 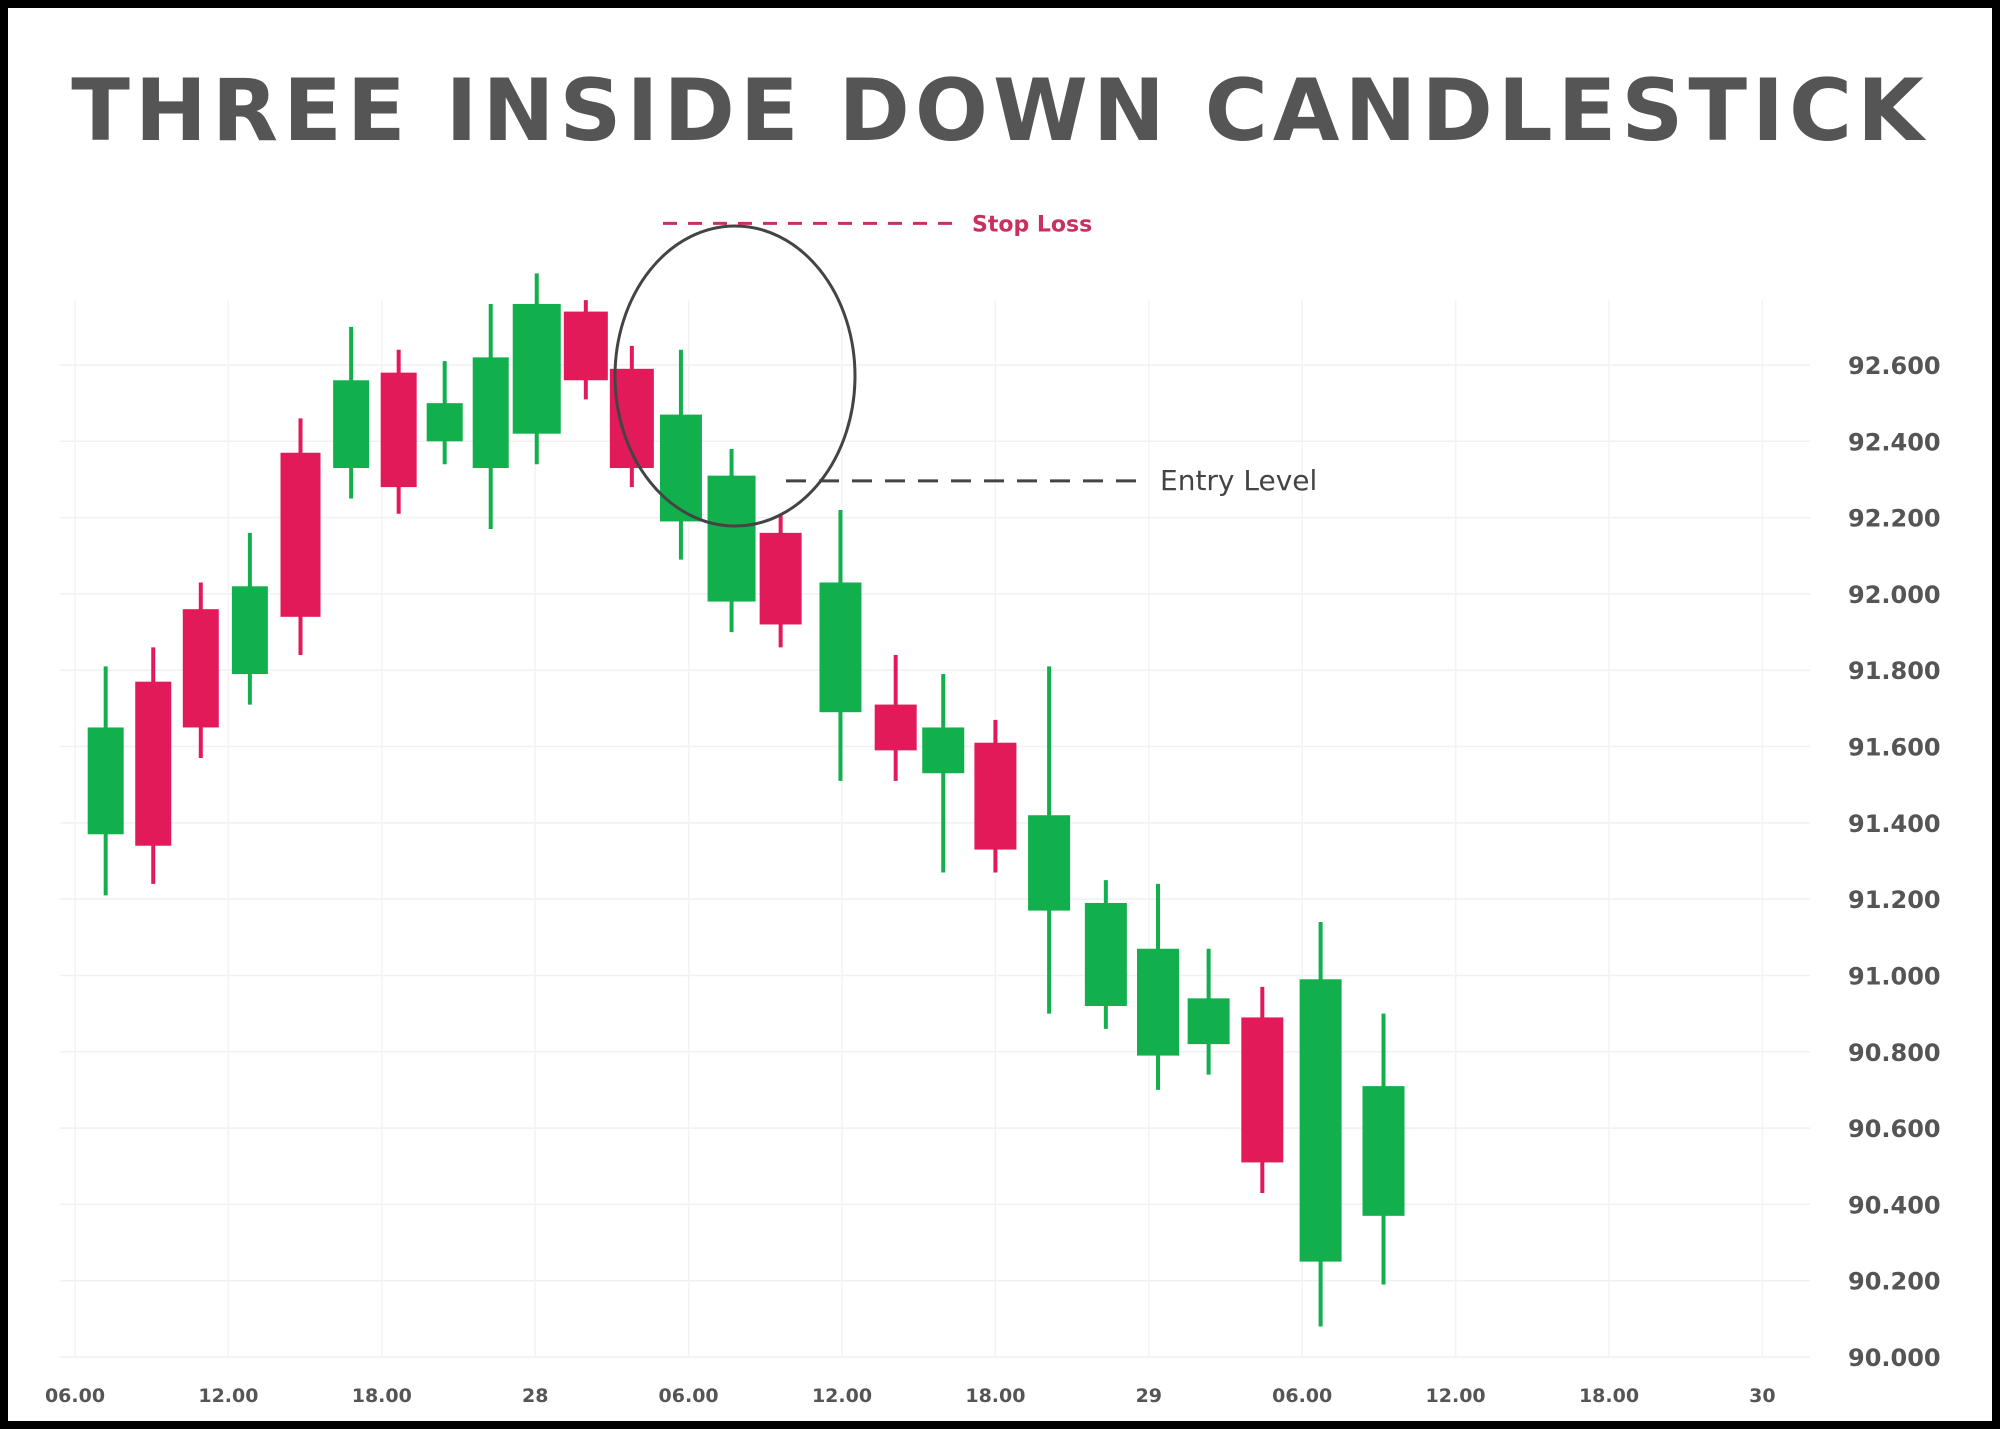 What do you see at coordinates (1894, 1358) in the screenshot?
I see `y-tick-label: 90.000` at bounding box center [1894, 1358].